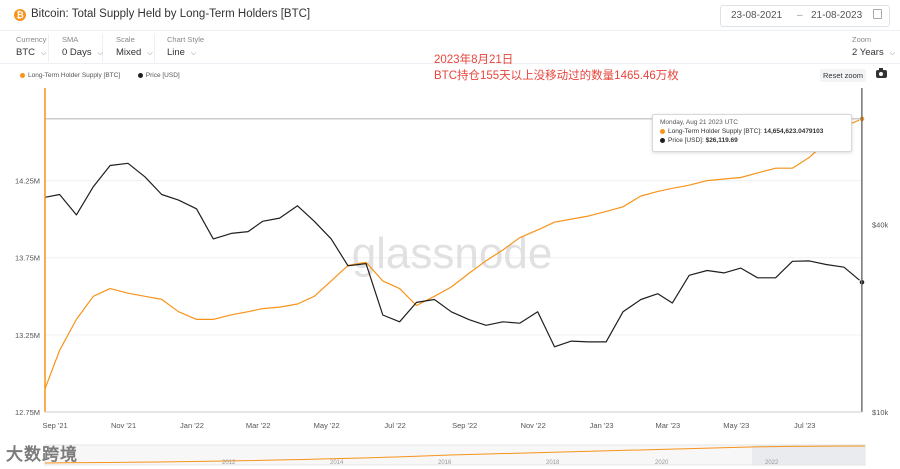  Describe the element at coordinates (715, 131) in the screenshot. I see `tooltip-lth-label: Long-Term Holder Supply [BTC]:` at that location.